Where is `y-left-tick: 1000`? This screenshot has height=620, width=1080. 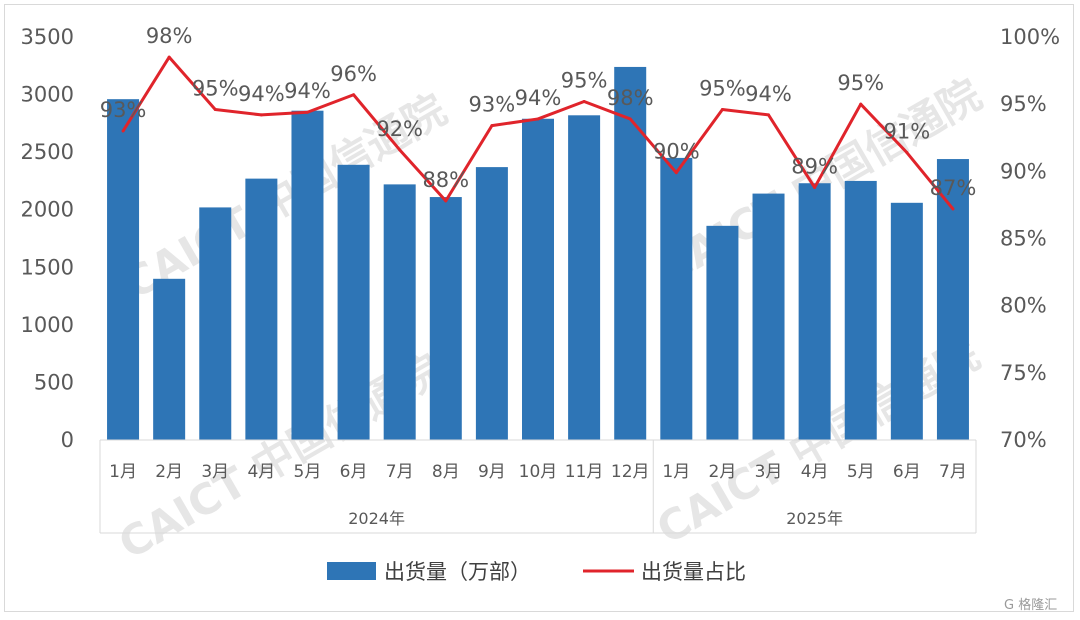 y-left-tick: 1000 is located at coordinates (47, 325).